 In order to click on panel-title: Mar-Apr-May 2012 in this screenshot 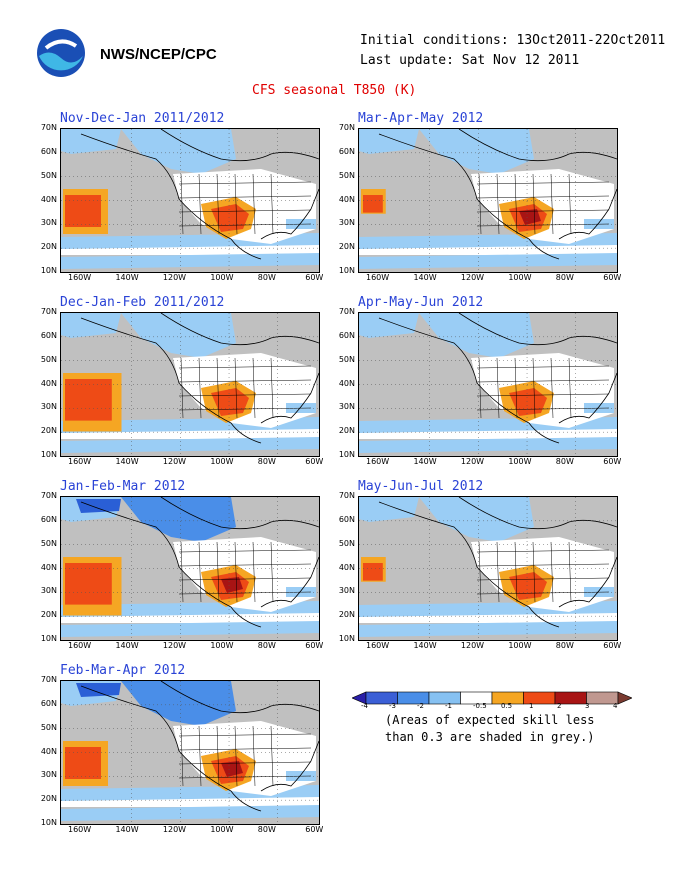, I will do `click(421, 118)`.